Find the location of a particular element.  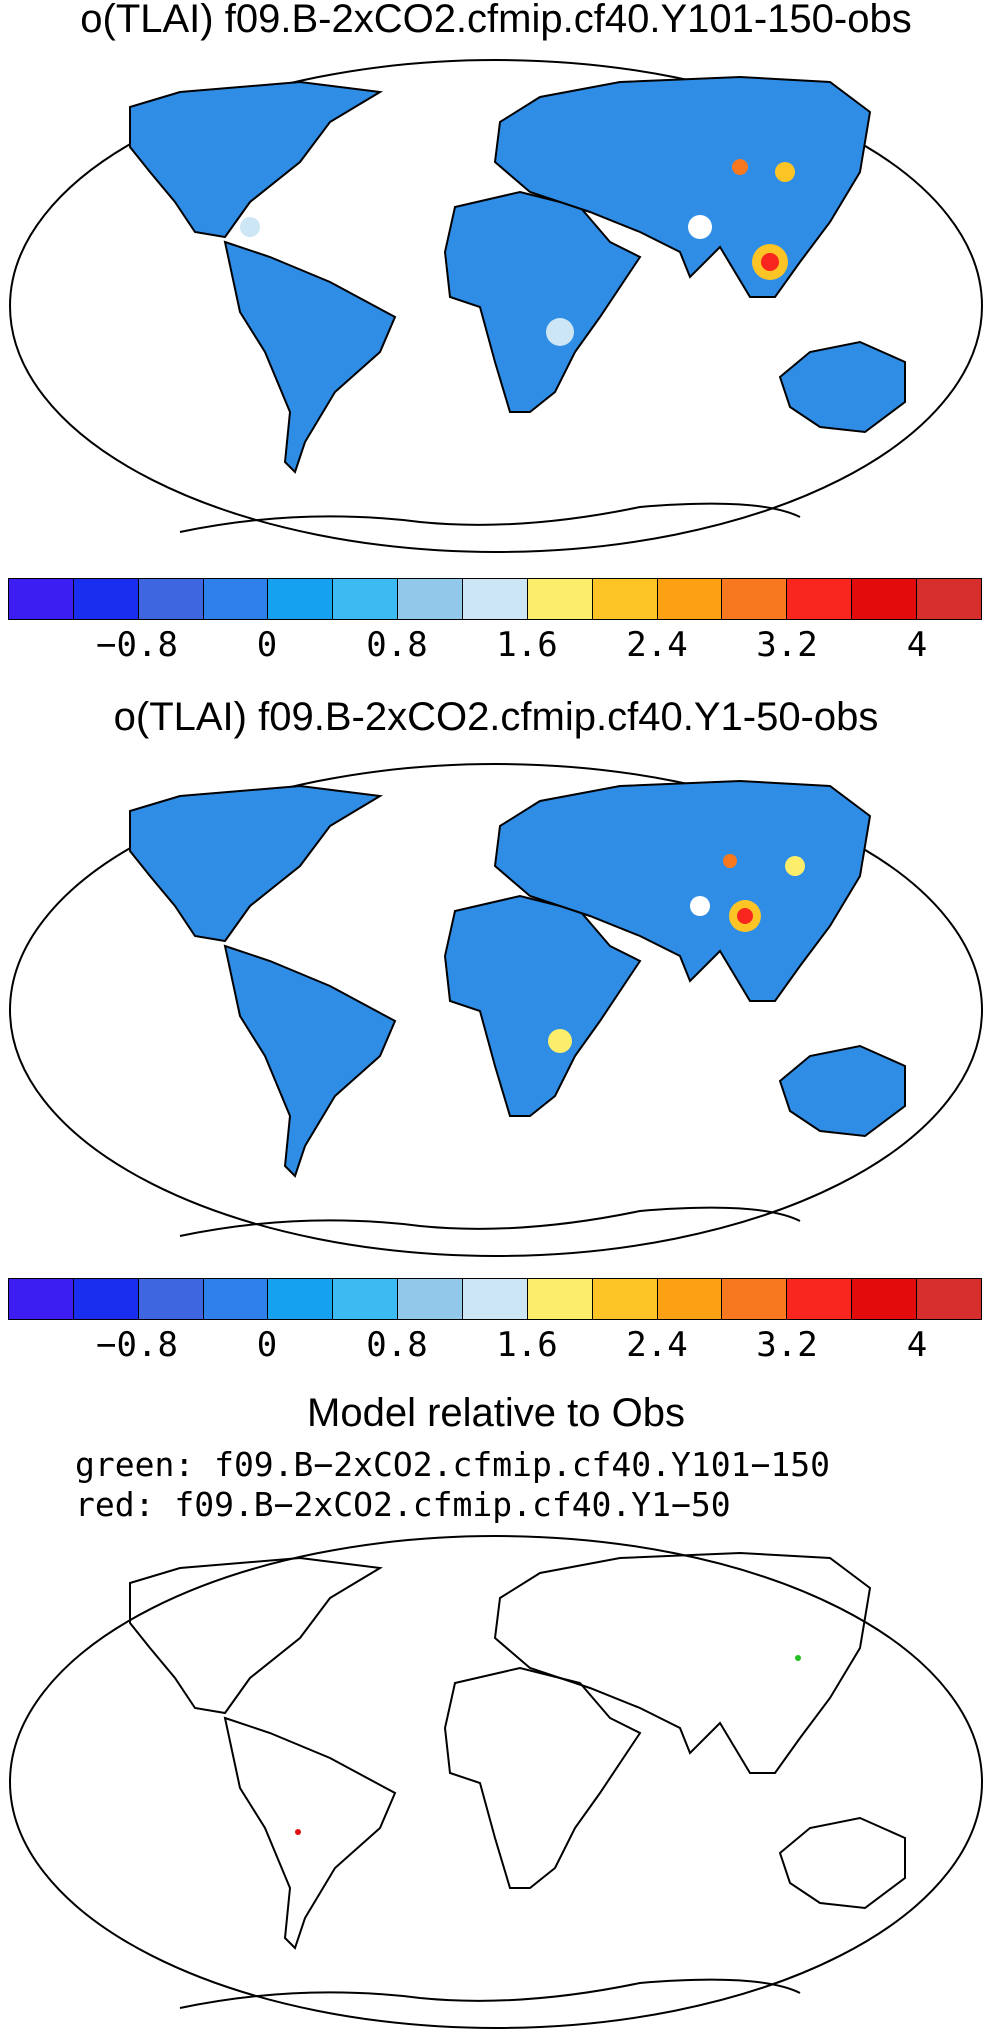

colorbar-ticks-2: −0.8 0 0.8 1.6 2.4 3.2 4 is located at coordinates (496, 1345).